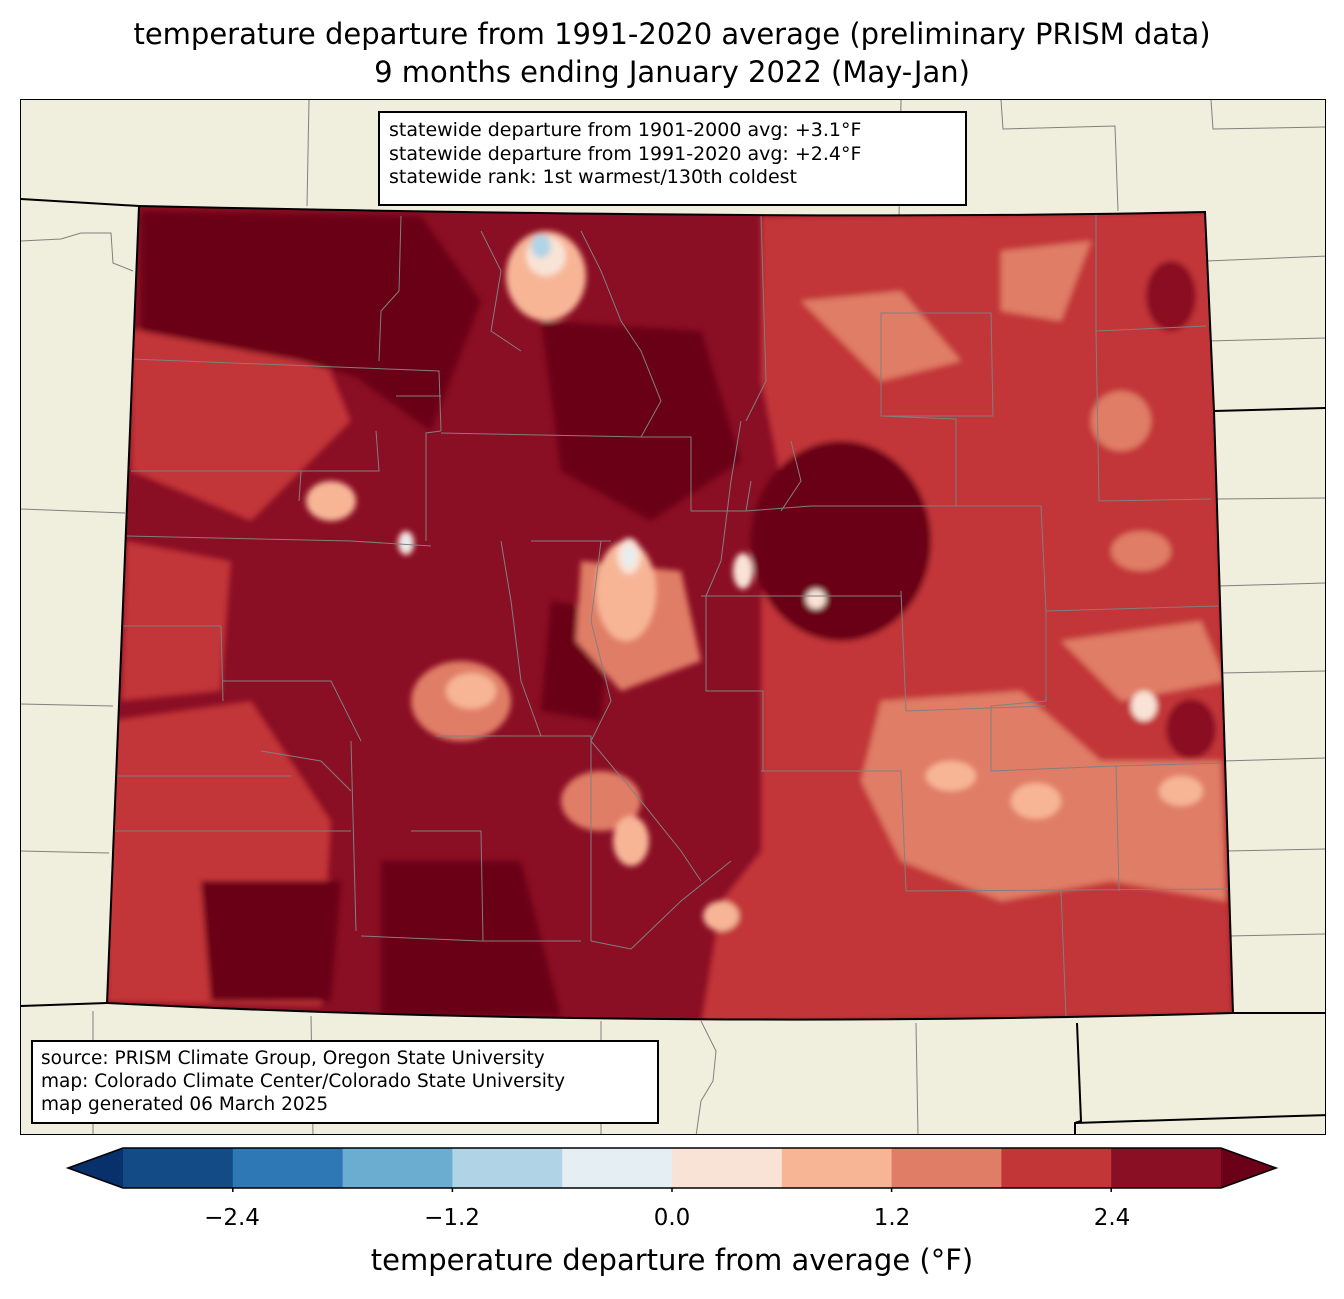  Describe the element at coordinates (672, 72) in the screenshot. I see `map-subtitle: 9 months ending January 2022 (May-Jan)` at that location.